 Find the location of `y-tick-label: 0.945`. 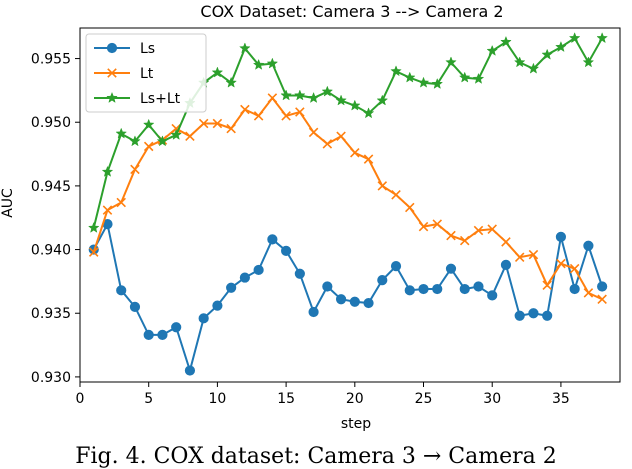

y-tick-label: 0.945 is located at coordinates (51, 187).